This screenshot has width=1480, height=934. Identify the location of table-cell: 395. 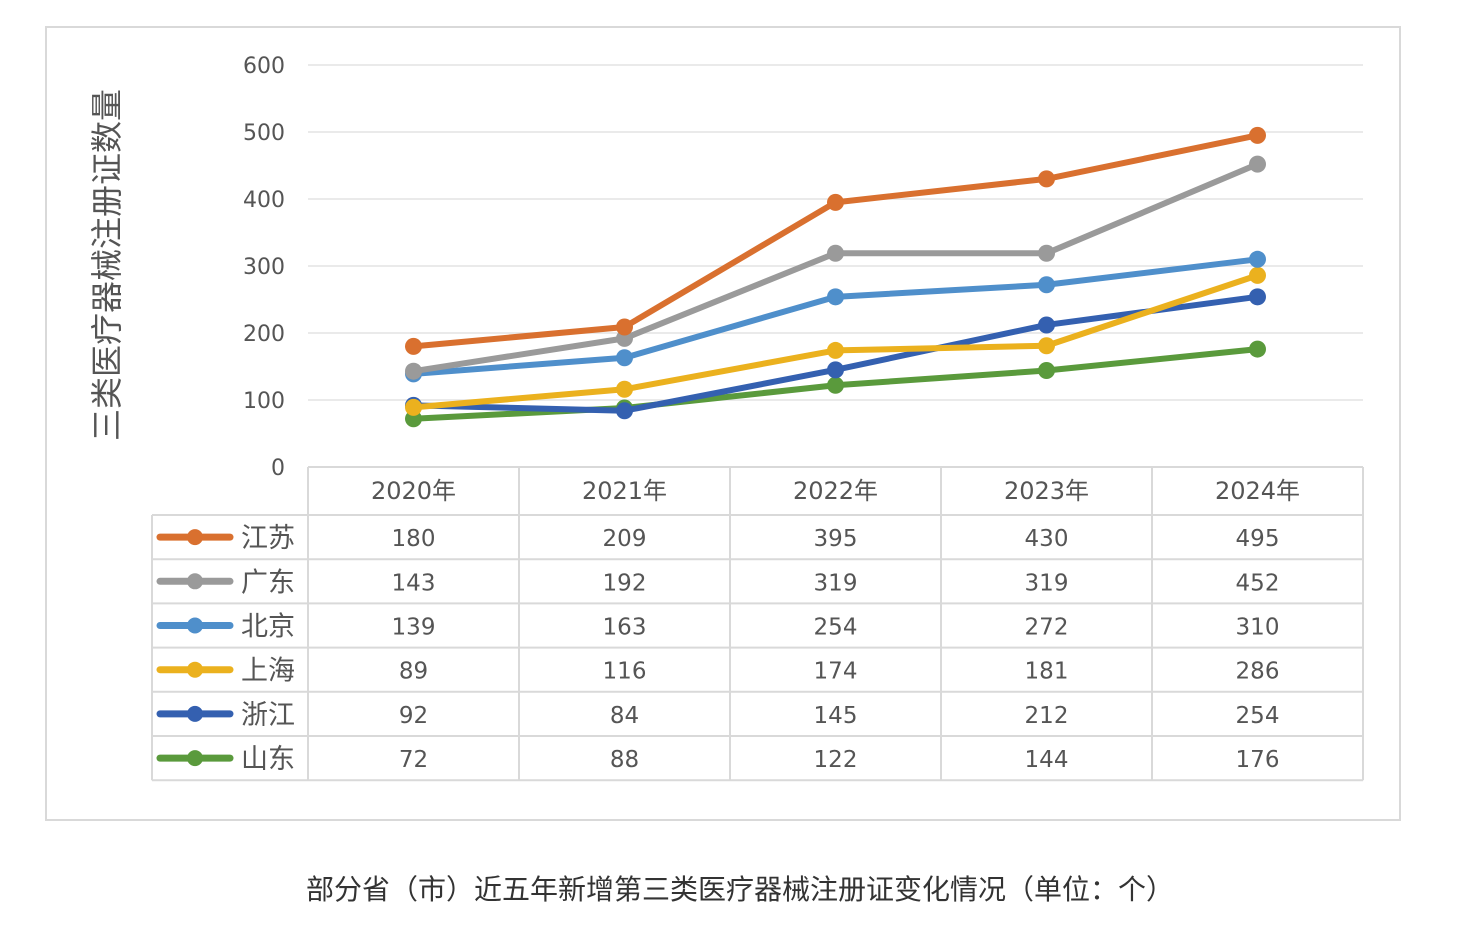
(836, 539).